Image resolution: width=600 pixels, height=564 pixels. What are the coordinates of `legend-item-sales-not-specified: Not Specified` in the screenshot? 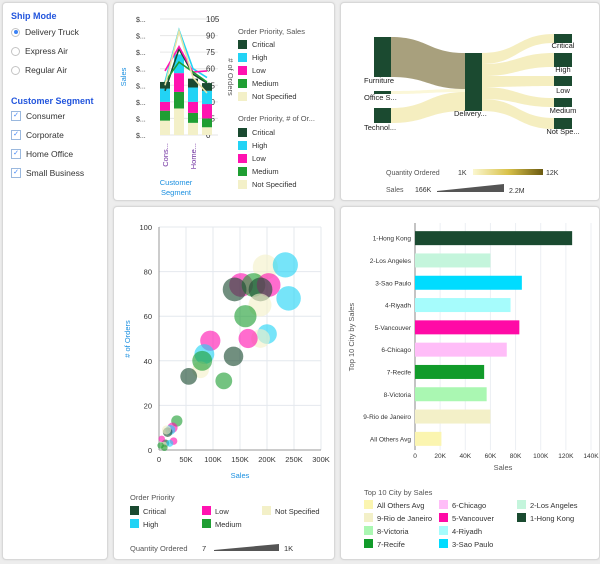 It's located at (267, 96).